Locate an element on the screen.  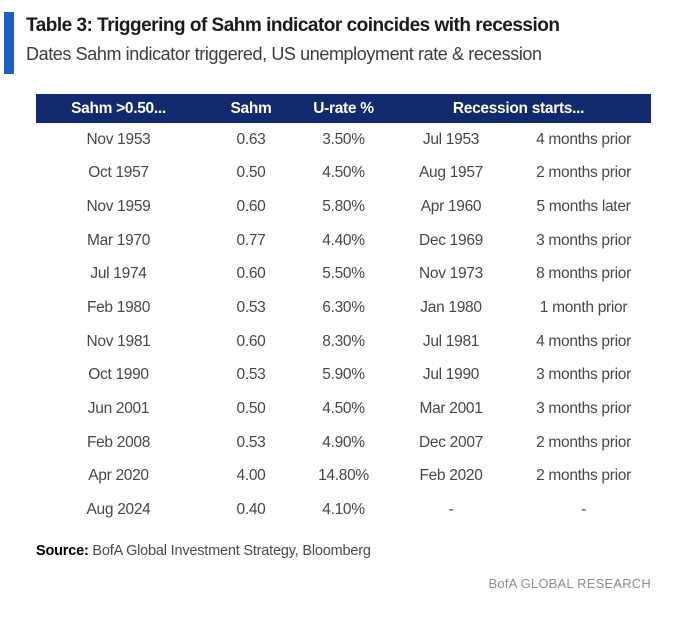
cell-trigger-date: Nov 1953 is located at coordinates (118, 139).